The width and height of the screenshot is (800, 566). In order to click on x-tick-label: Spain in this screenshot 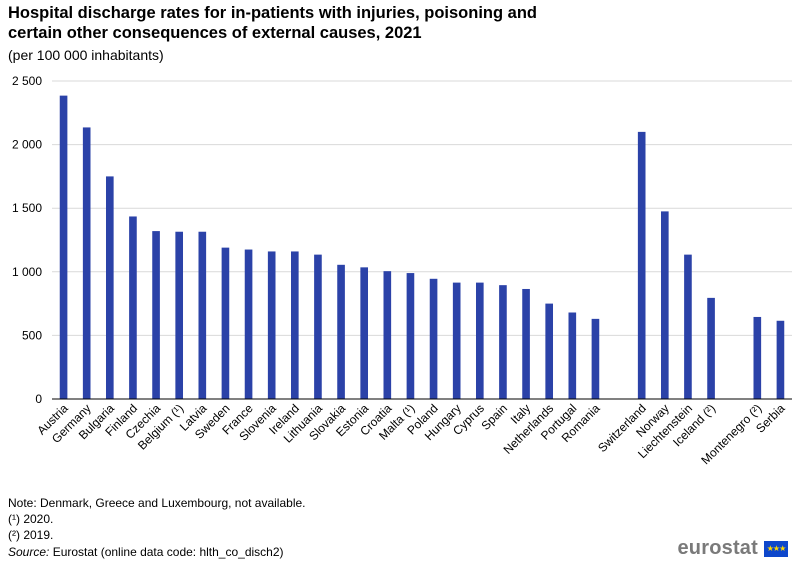, I will do `click(494, 417)`.